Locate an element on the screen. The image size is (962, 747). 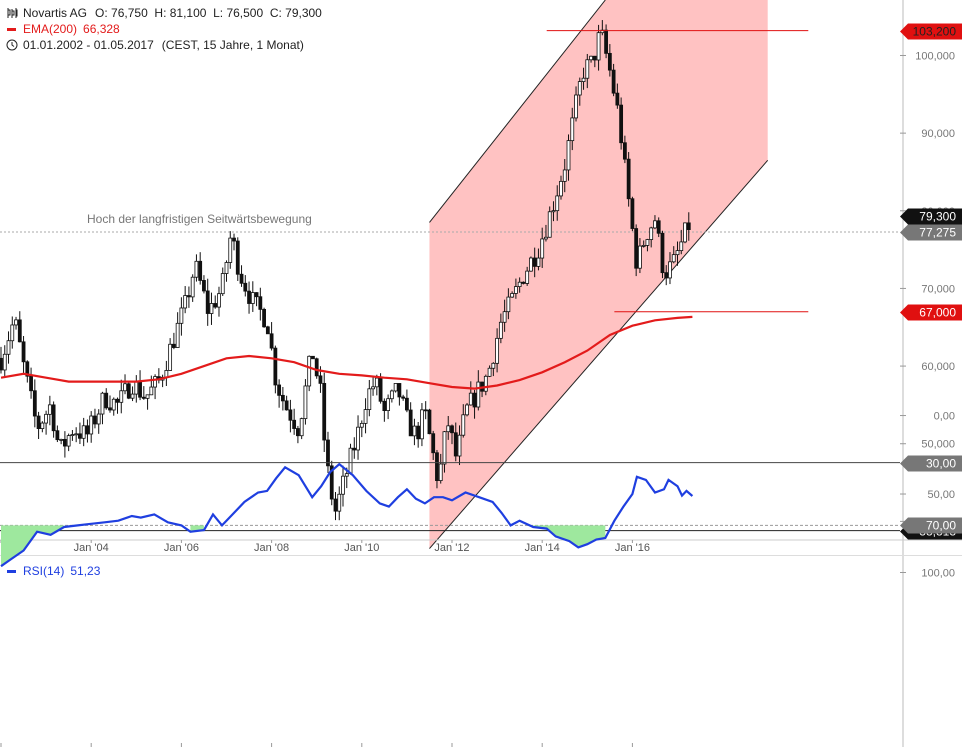
ema-line is located at coordinates (346, 352).